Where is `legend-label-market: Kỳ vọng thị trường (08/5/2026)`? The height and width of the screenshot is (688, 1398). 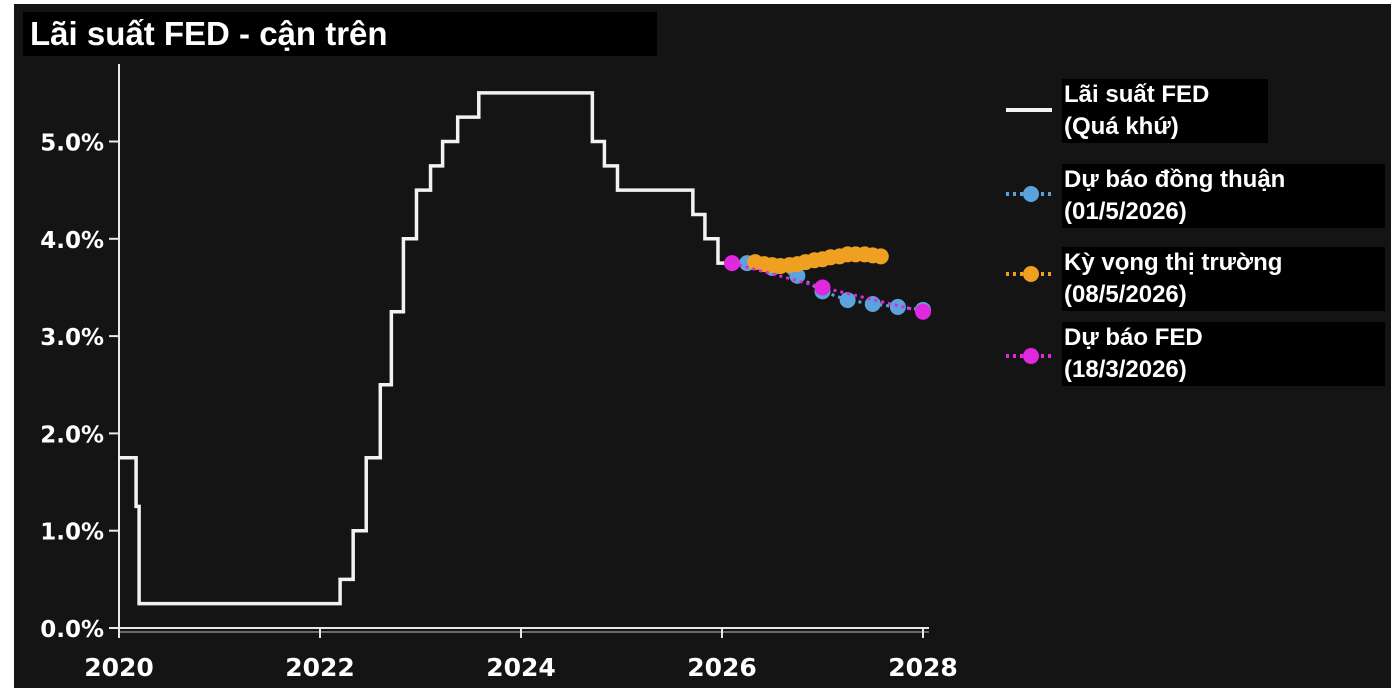
legend-label-market: Kỳ vọng thị trường (08/5/2026) is located at coordinates (1223, 279).